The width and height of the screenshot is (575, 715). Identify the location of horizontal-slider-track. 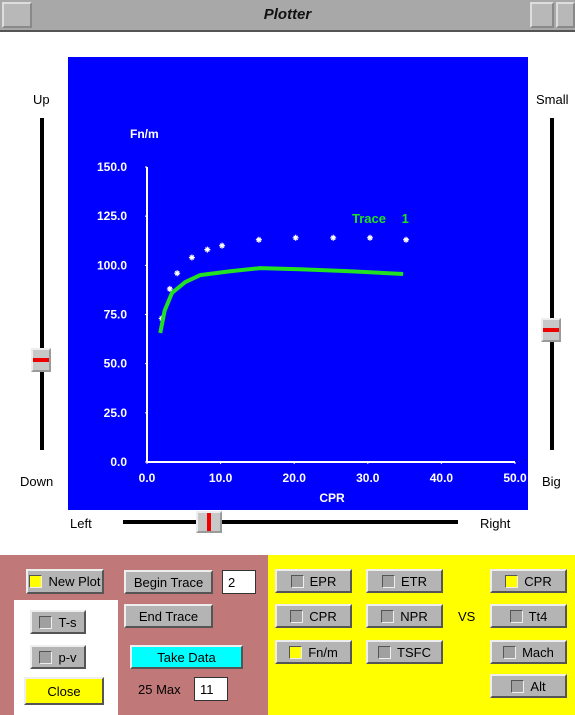
(290, 522).